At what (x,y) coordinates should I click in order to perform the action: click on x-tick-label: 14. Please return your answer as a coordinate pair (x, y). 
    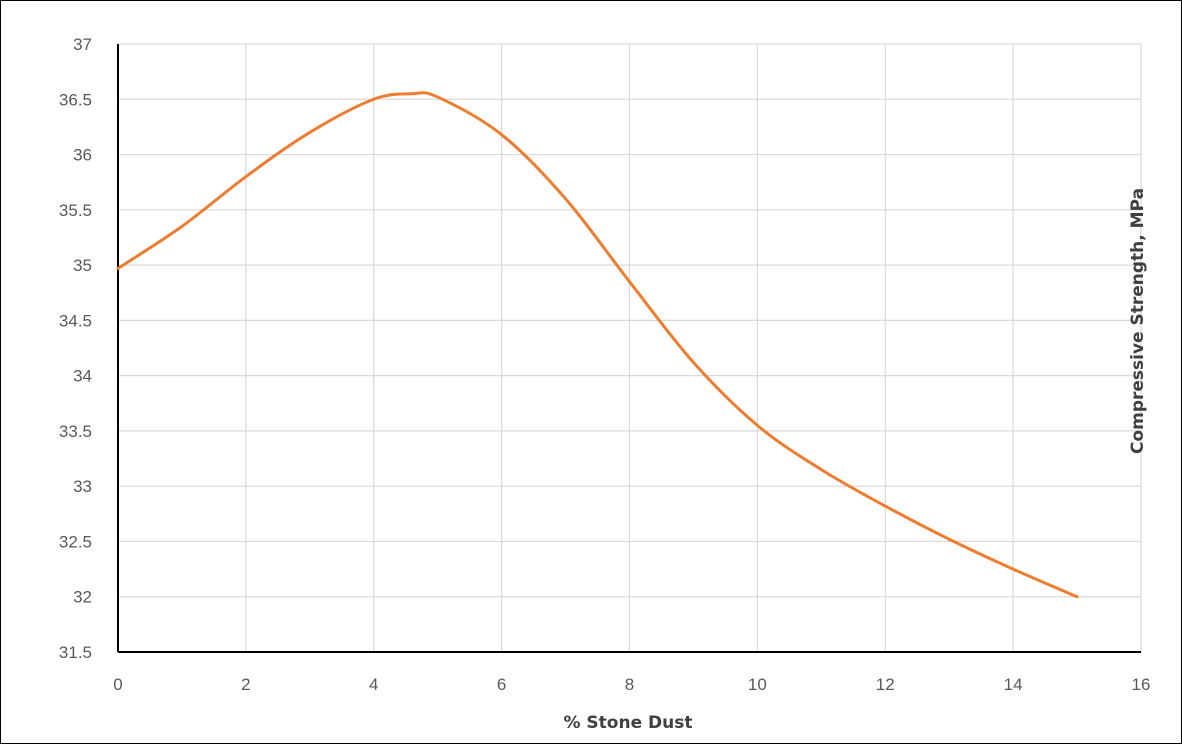
    Looking at the image, I should click on (1013, 684).